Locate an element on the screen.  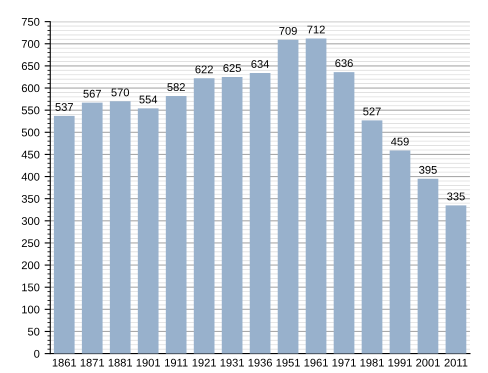
x-tick-label: 1911 is located at coordinates (176, 362).